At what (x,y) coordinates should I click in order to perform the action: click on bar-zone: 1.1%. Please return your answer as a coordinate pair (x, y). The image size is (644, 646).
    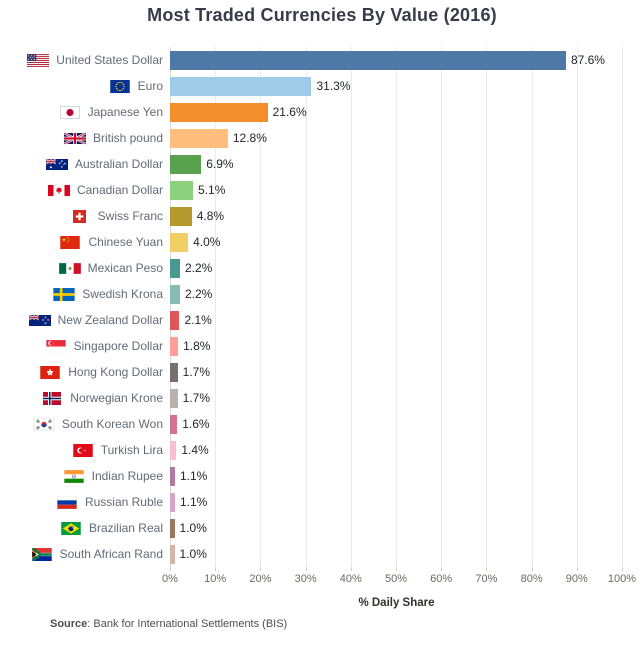
    Looking at the image, I should click on (407, 476).